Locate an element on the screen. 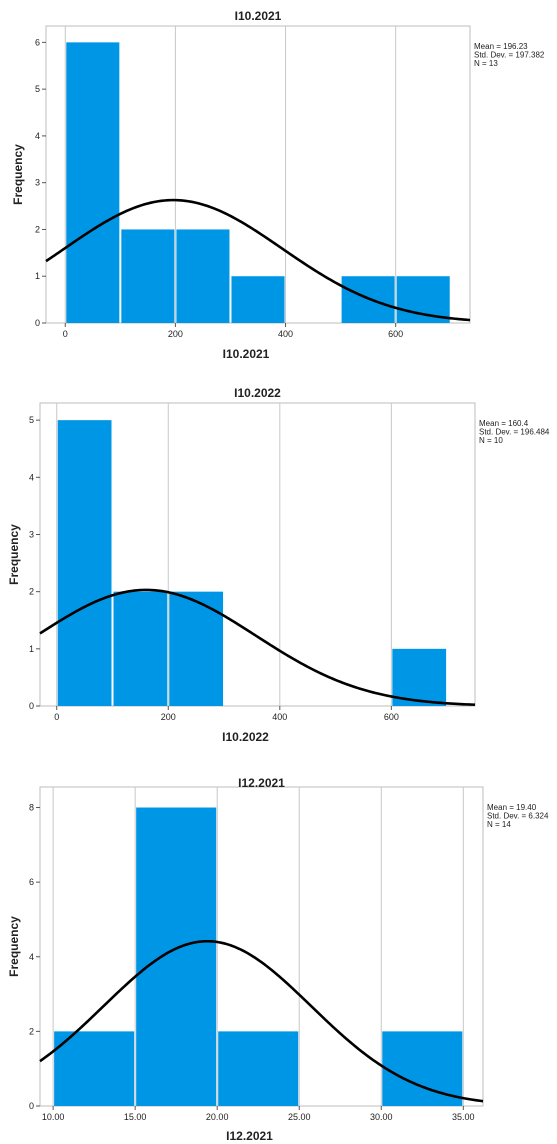  x-tick-label: 15.00 is located at coordinates (135, 1117).